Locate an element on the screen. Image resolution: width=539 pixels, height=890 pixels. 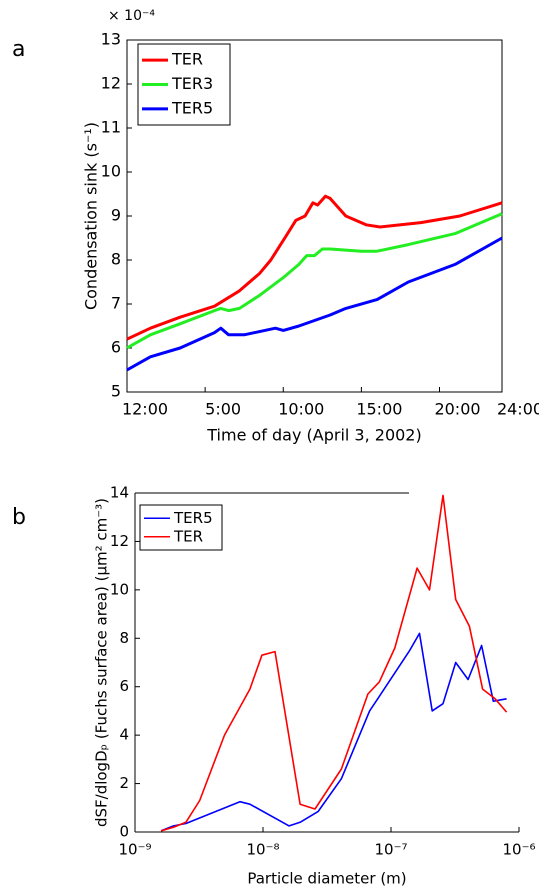
y-tick-label: 2 is located at coordinates (124, 783).